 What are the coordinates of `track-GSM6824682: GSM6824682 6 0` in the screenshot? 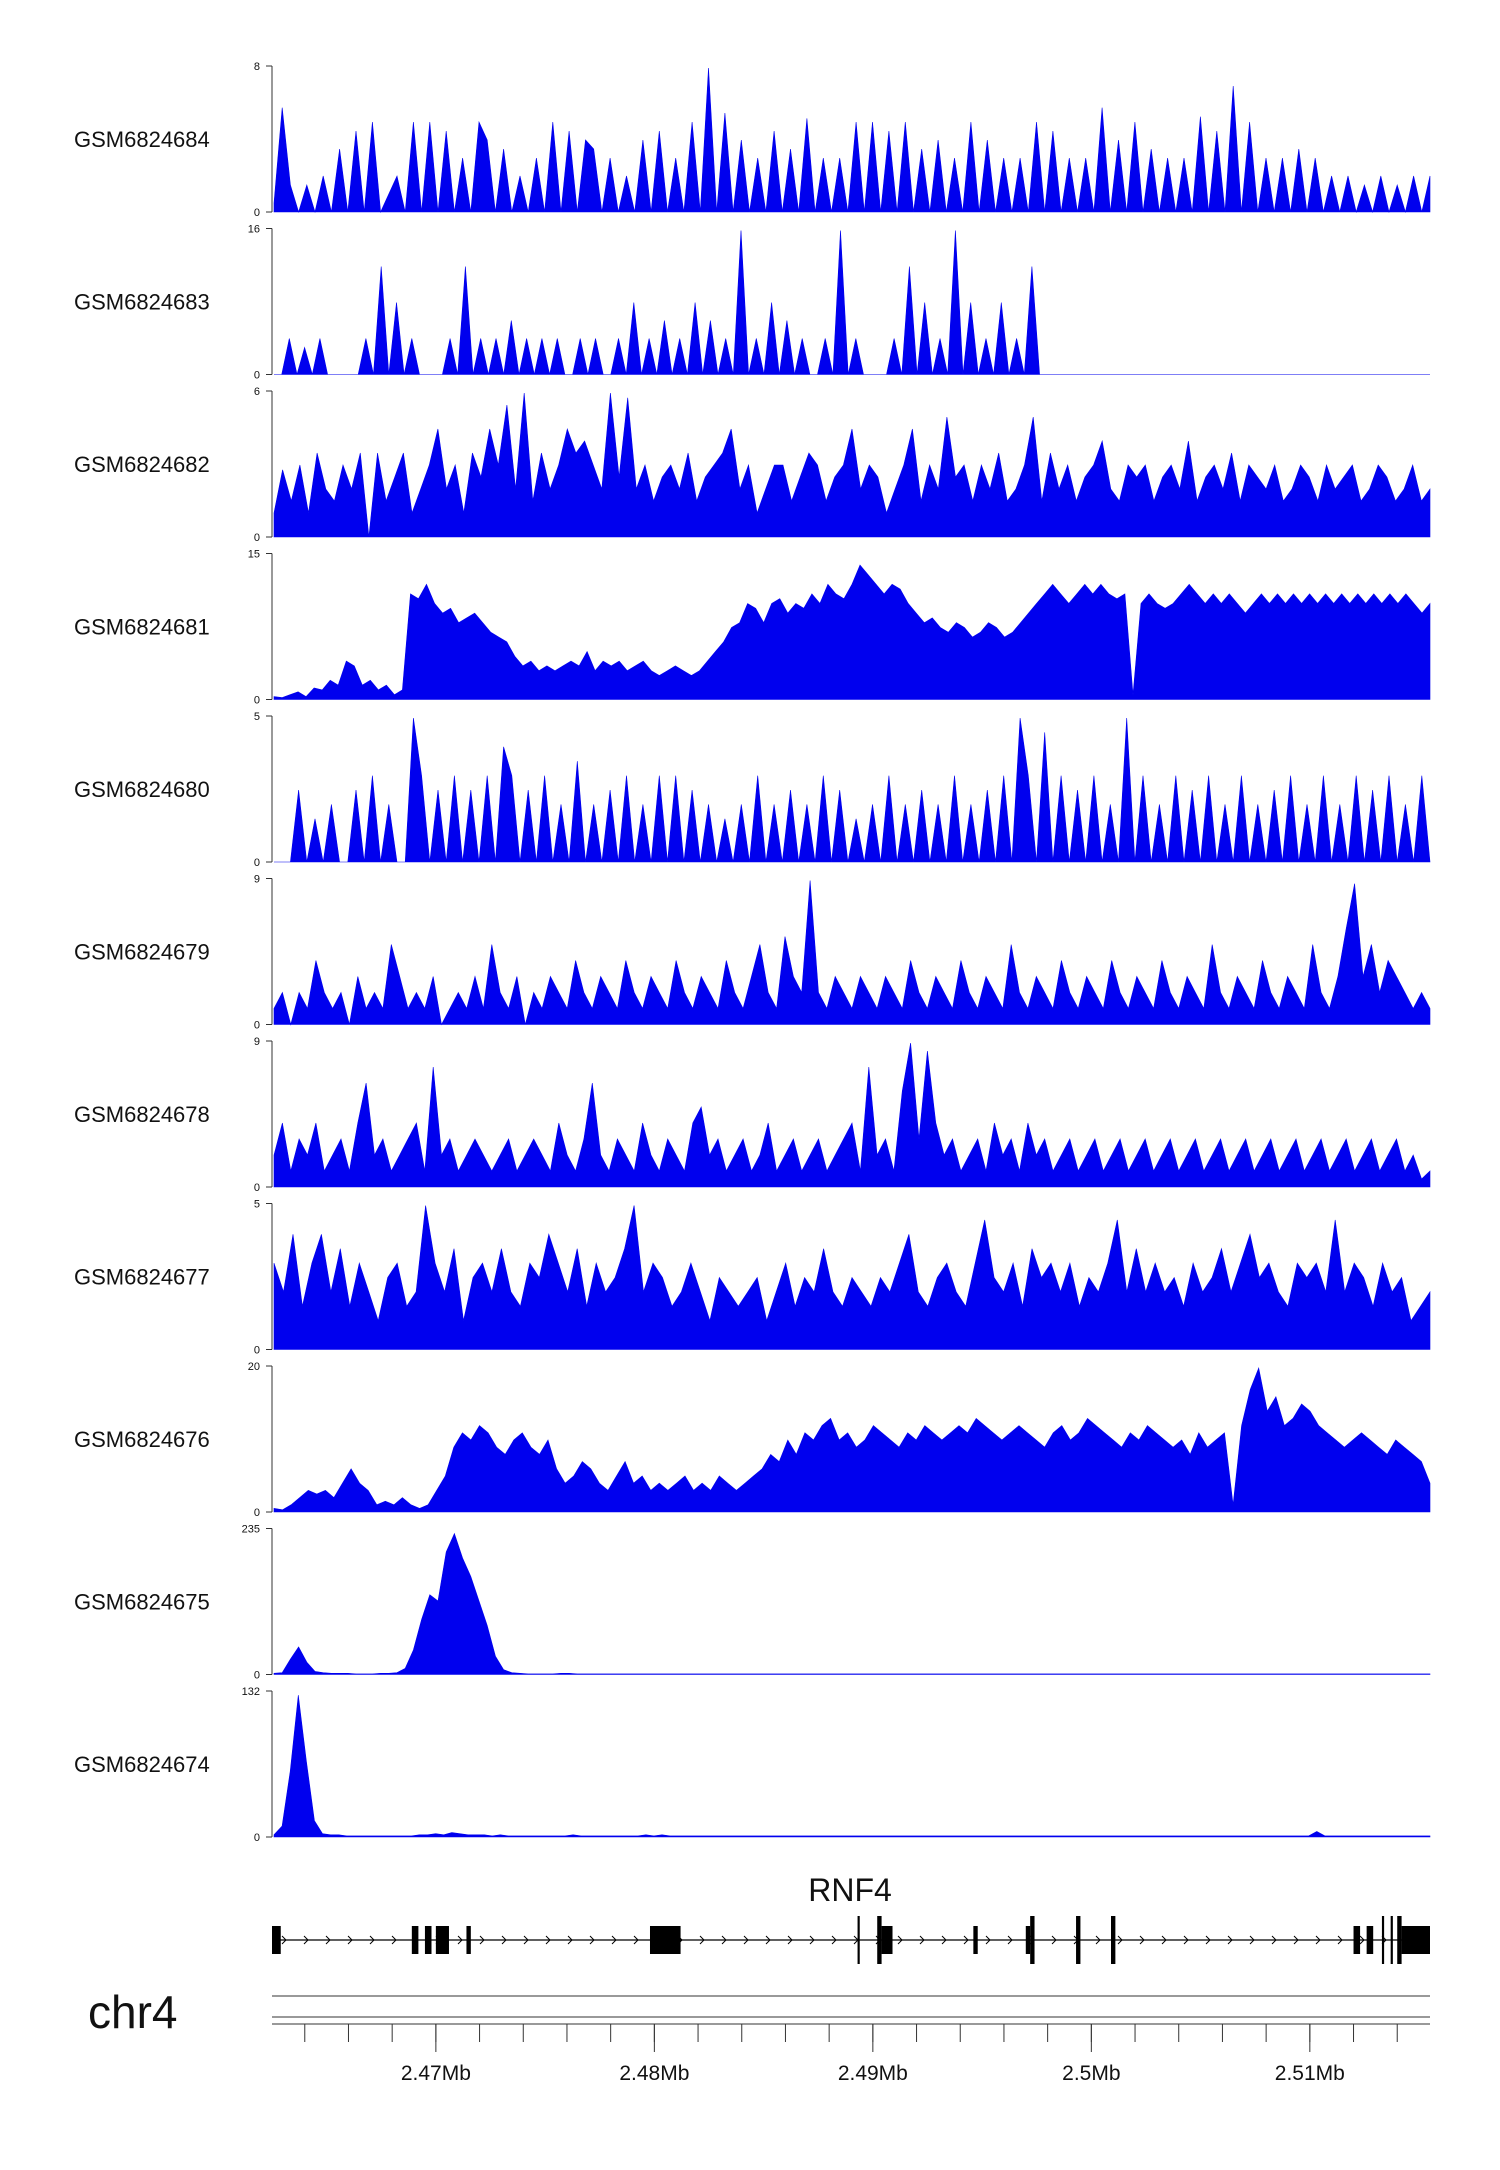 It's located at (752, 465).